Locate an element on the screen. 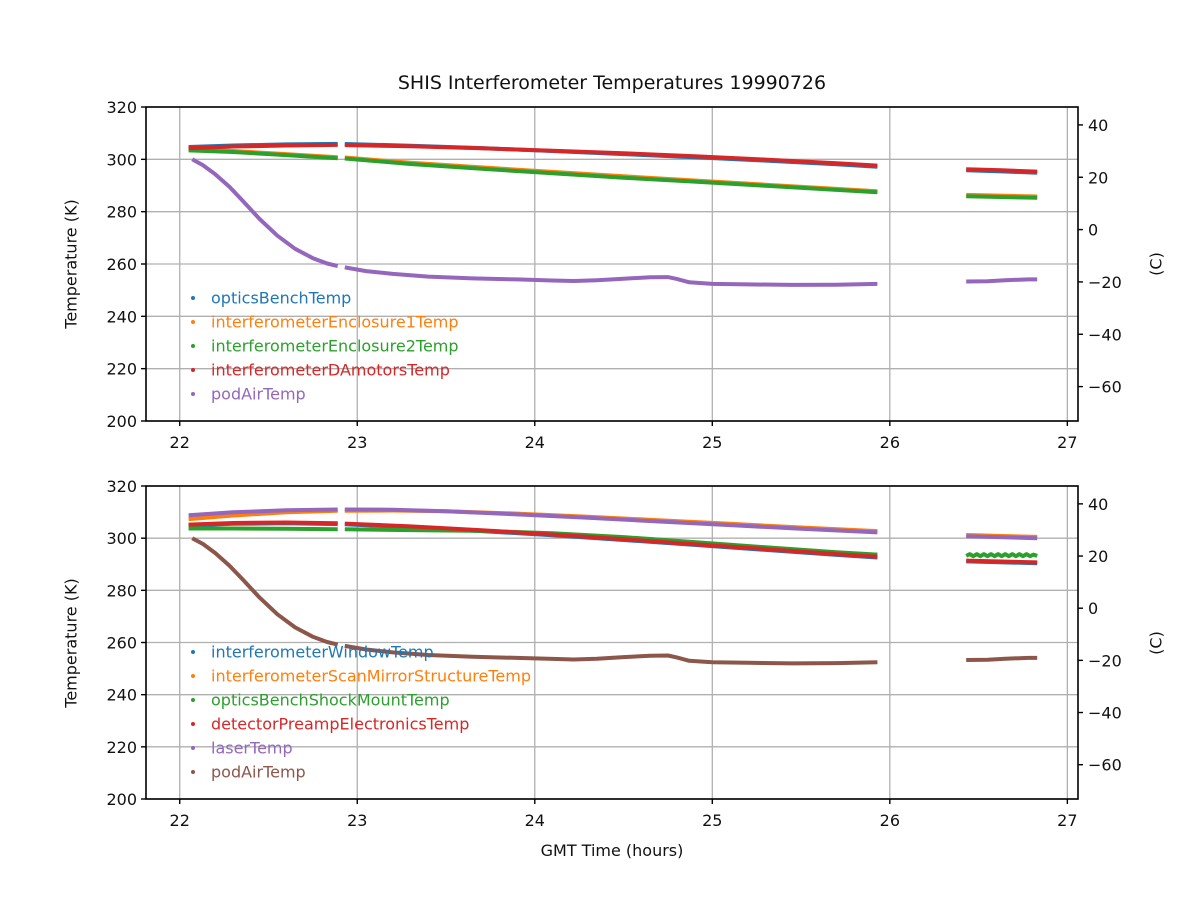 This screenshot has width=1200, height=900. legend-label: laserTemp is located at coordinates (252, 748).